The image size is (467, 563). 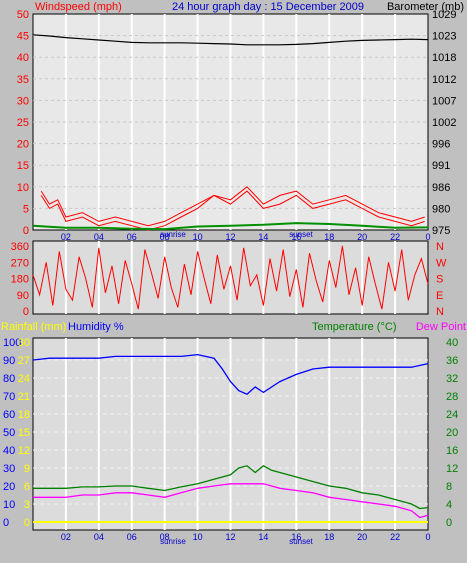 What do you see at coordinates (452, 451) in the screenshot?
I see `temperature-tick: 16` at bounding box center [452, 451].